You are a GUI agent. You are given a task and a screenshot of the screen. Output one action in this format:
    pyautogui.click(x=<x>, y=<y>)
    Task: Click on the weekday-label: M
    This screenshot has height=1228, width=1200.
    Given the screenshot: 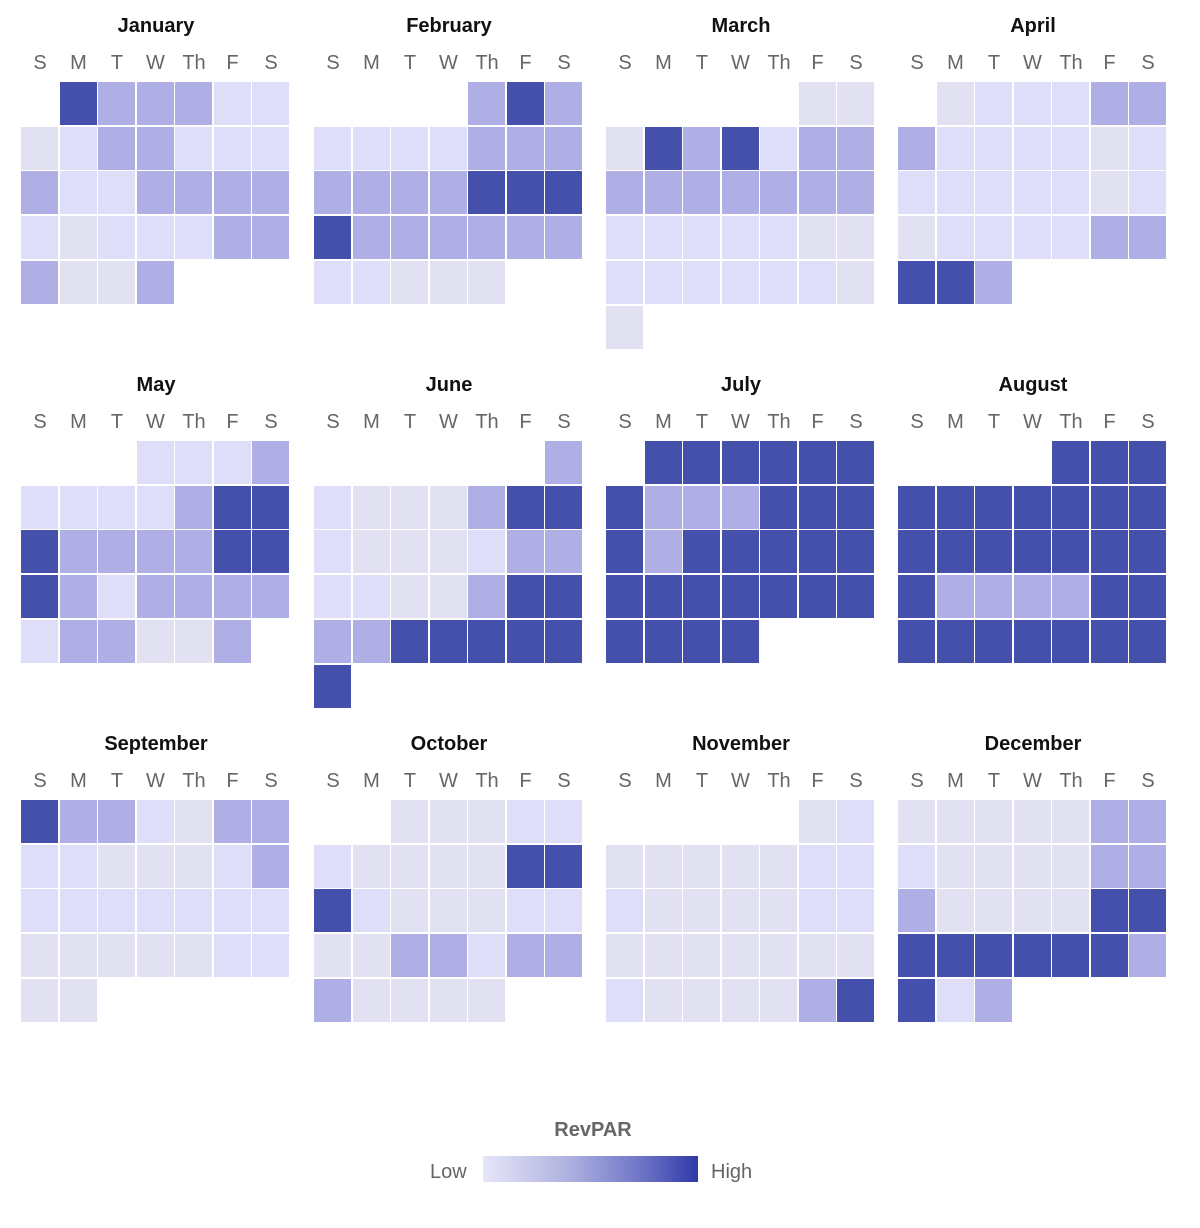 What is the action you would take?
    pyautogui.click(x=78, y=422)
    